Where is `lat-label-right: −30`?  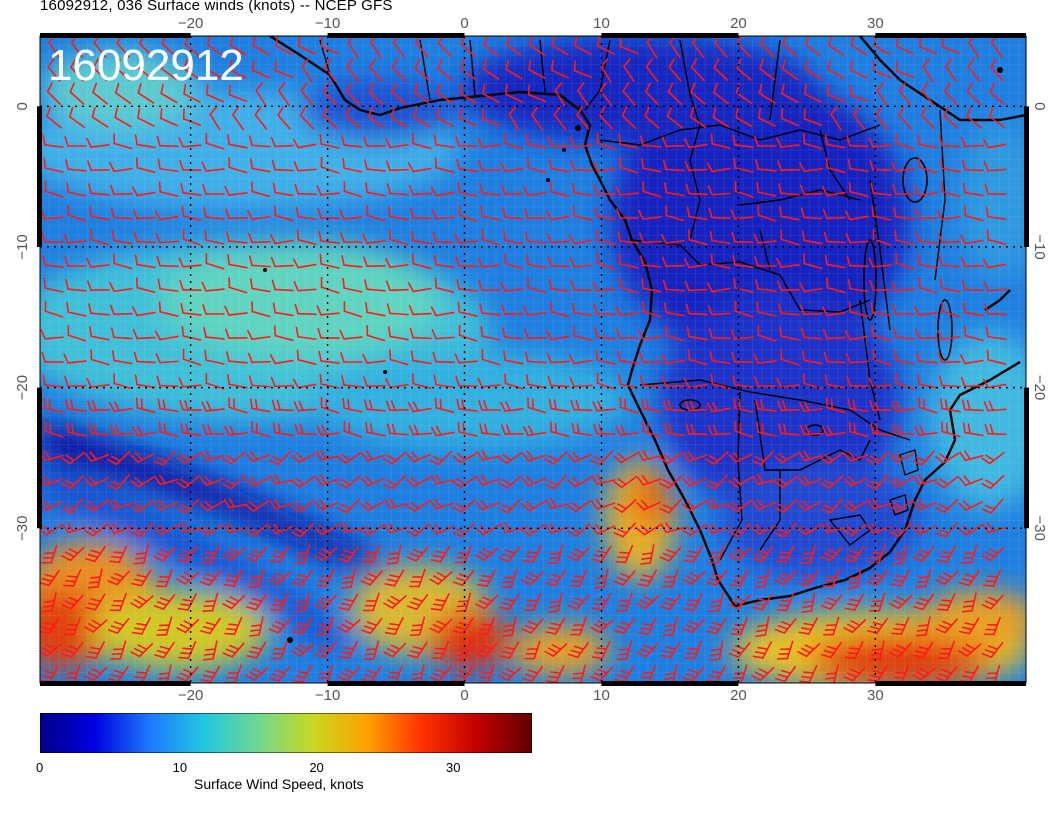 lat-label-right: −30 is located at coordinates (1039, 528).